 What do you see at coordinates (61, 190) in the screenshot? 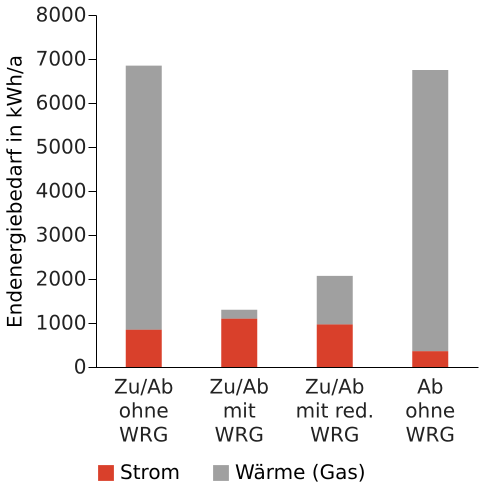
I see `y-tick-label: 4000` at bounding box center [61, 190].